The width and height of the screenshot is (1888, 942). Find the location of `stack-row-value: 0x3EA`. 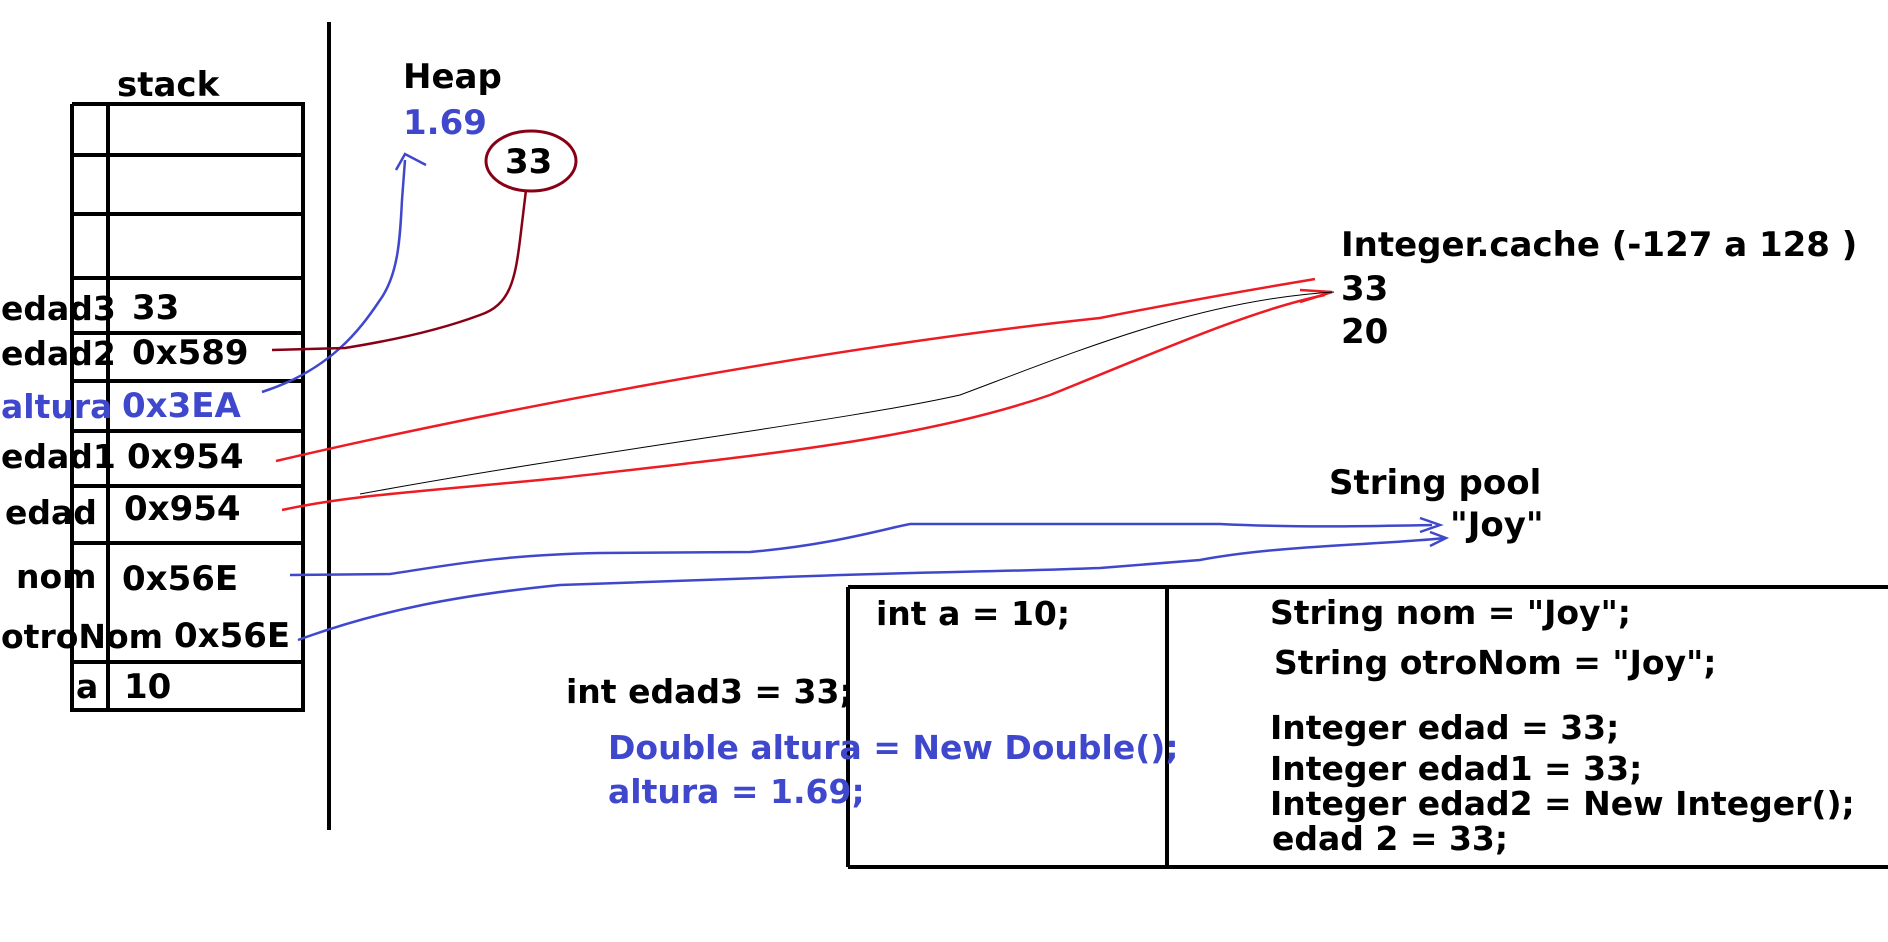

stack-row-value: 0x3EA is located at coordinates (181, 406).